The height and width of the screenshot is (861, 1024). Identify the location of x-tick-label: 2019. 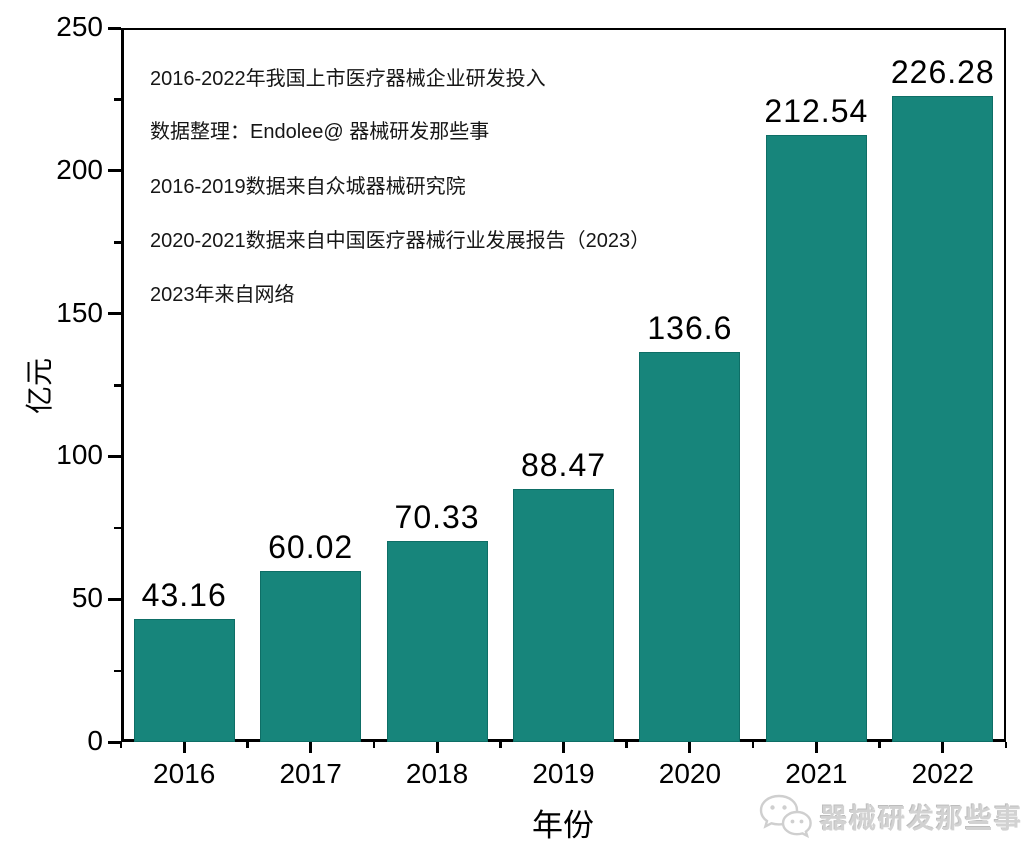
(563, 773).